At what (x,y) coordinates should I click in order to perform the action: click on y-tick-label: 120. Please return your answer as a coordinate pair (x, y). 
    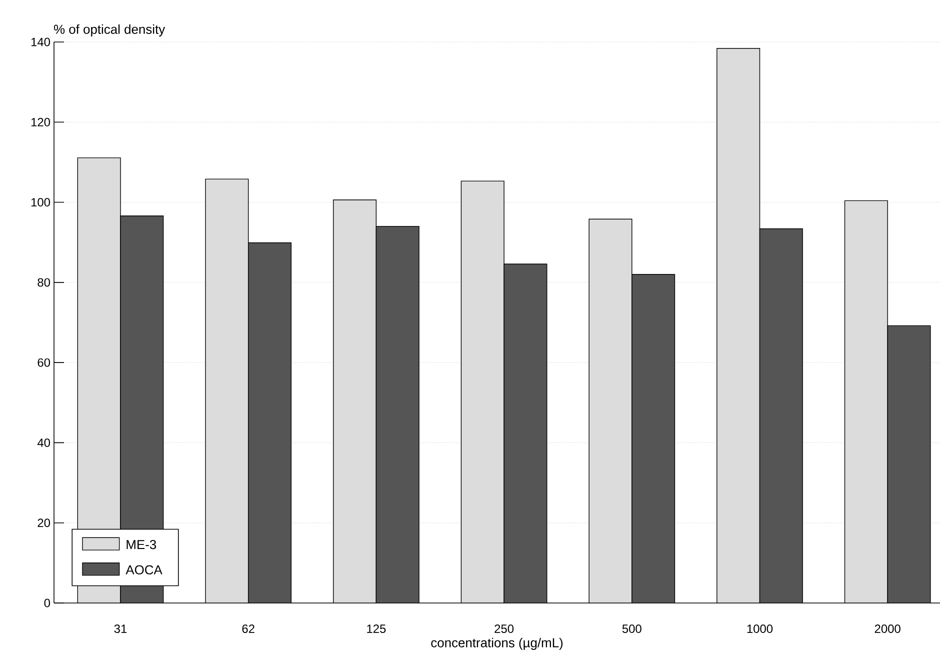
    Looking at the image, I should click on (40, 122).